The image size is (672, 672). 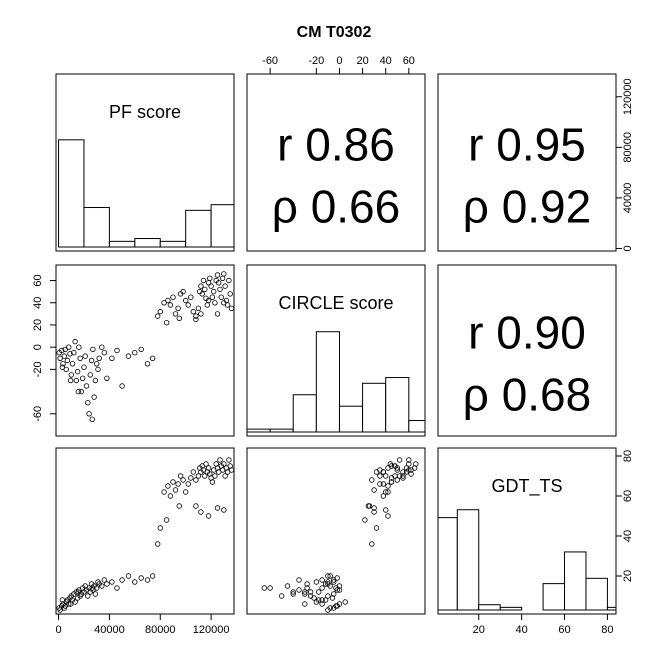 What do you see at coordinates (527, 207) in the screenshot?
I see `correlation-rho: ρ 0.92` at bounding box center [527, 207].